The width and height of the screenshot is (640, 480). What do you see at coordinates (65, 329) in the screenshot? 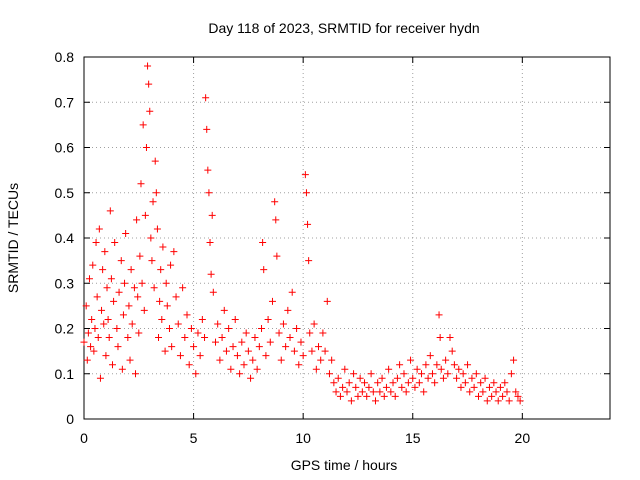
I see `y-tick-label: 0.2` at bounding box center [65, 329].